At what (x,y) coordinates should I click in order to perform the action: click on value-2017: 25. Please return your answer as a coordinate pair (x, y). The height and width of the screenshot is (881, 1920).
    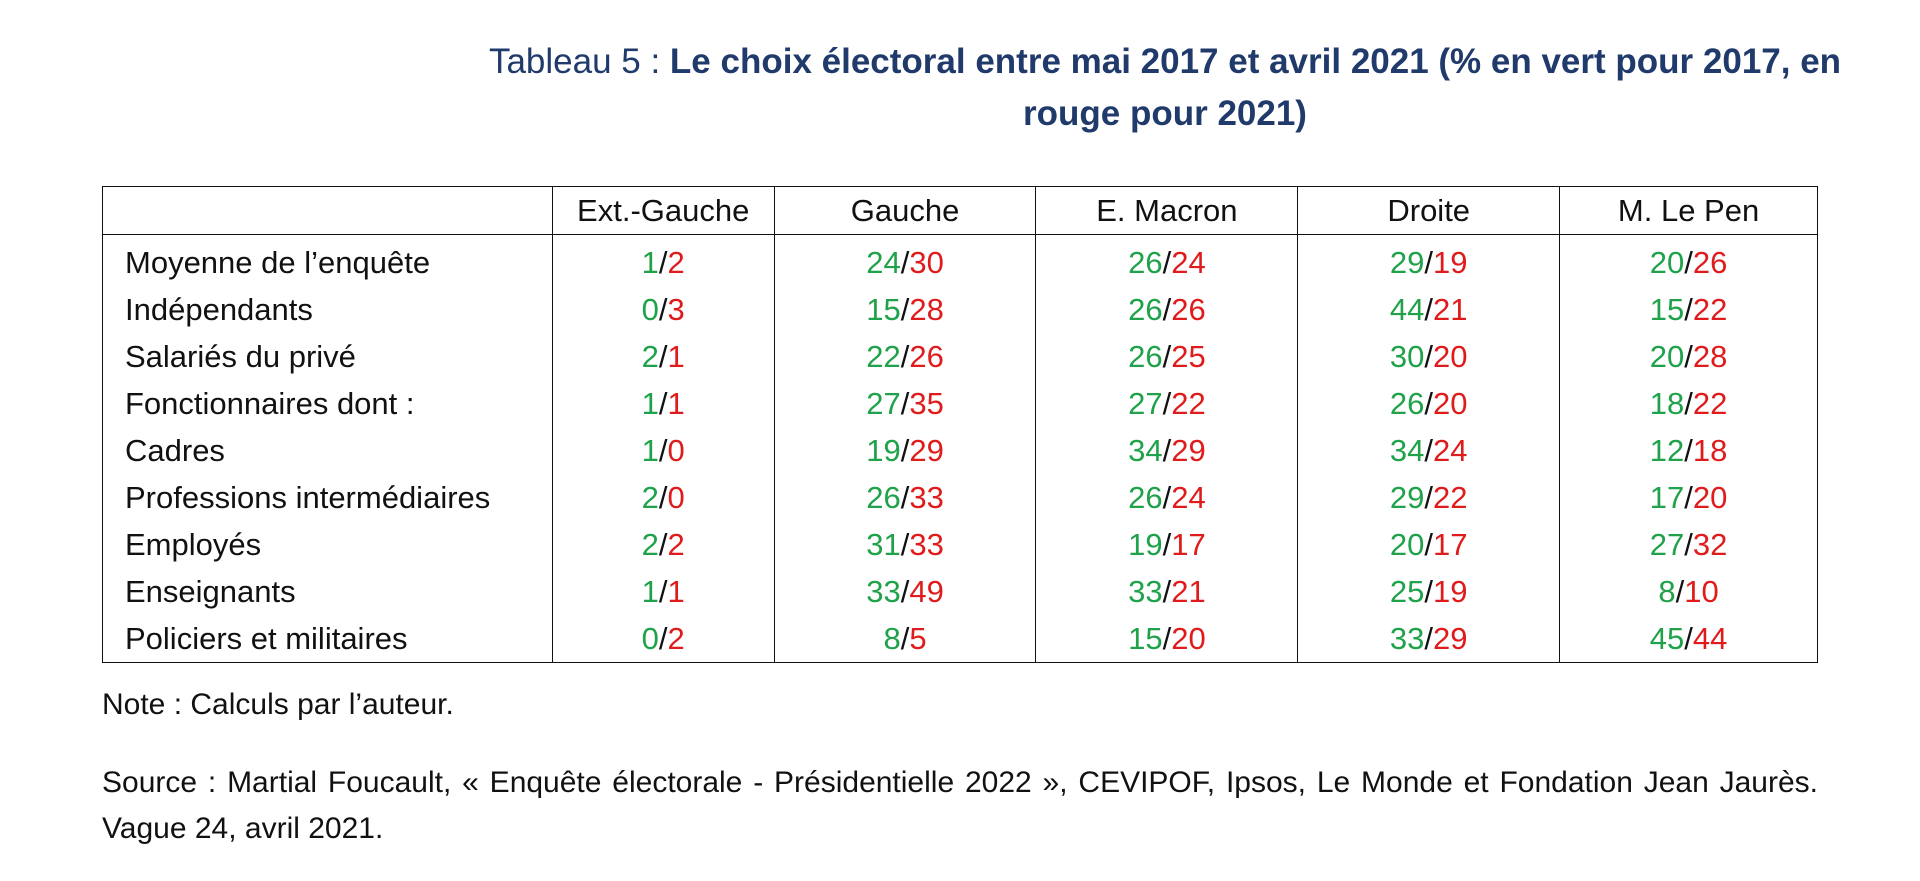
    Looking at the image, I should click on (1407, 591).